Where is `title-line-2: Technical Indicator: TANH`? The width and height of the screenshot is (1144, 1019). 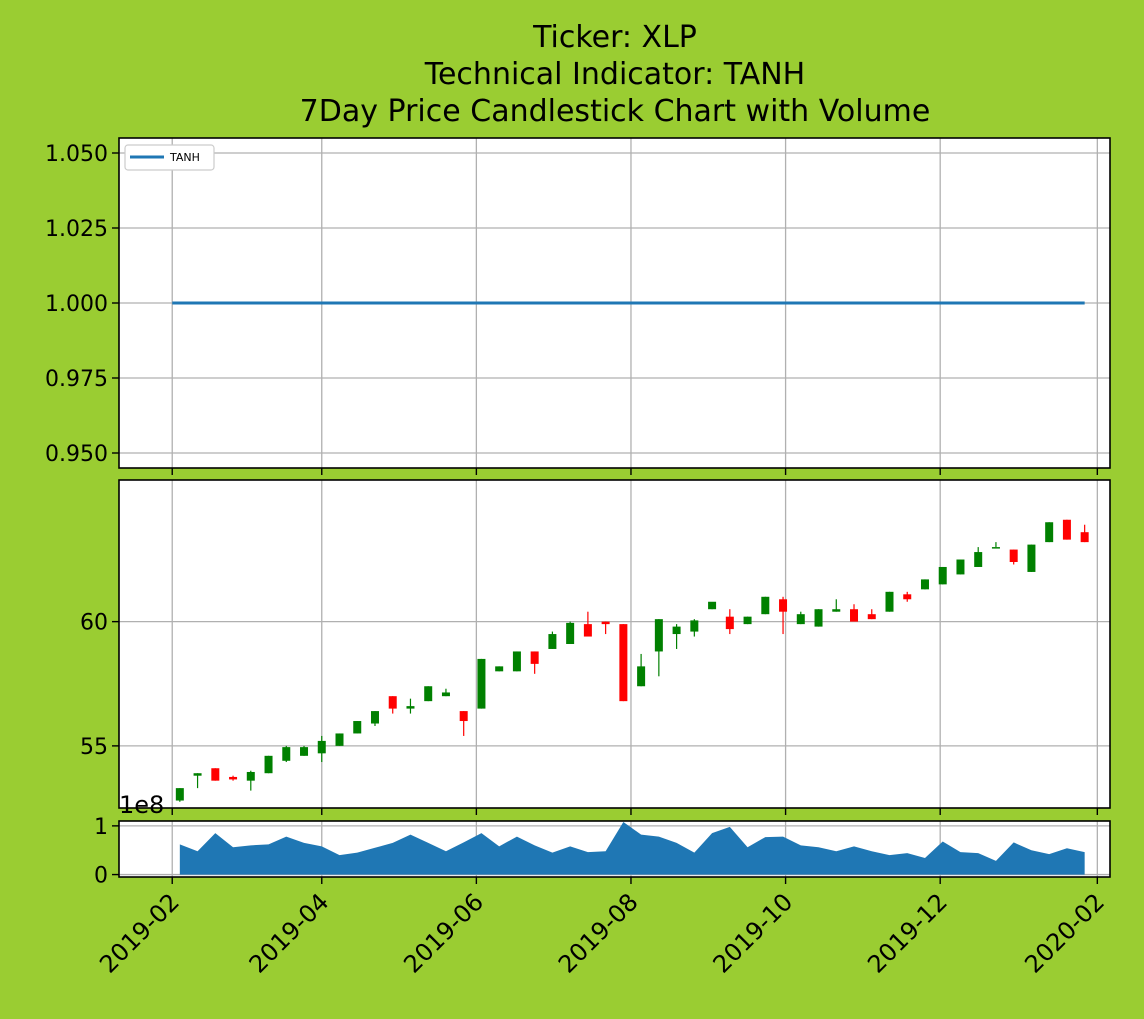
title-line-2: Technical Indicator: TANH is located at coordinates (615, 74).